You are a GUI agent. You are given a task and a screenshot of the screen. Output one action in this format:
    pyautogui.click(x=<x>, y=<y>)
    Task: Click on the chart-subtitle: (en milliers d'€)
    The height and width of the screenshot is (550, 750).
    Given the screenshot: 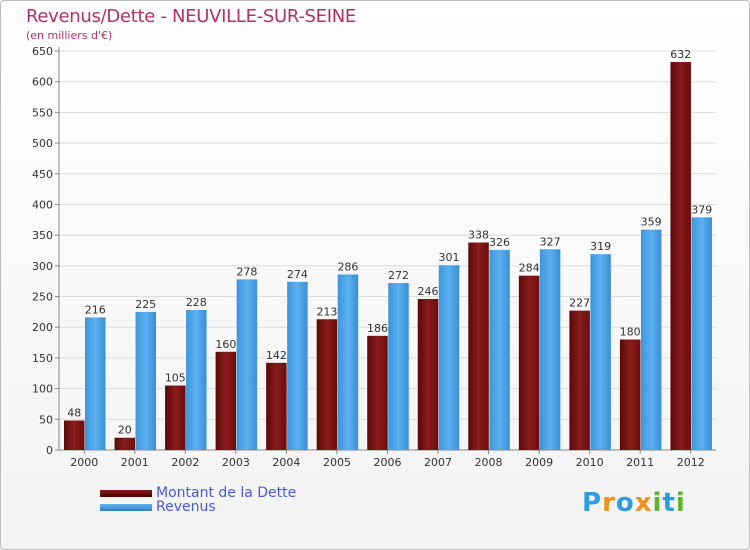 What is the action you would take?
    pyautogui.click(x=69, y=35)
    